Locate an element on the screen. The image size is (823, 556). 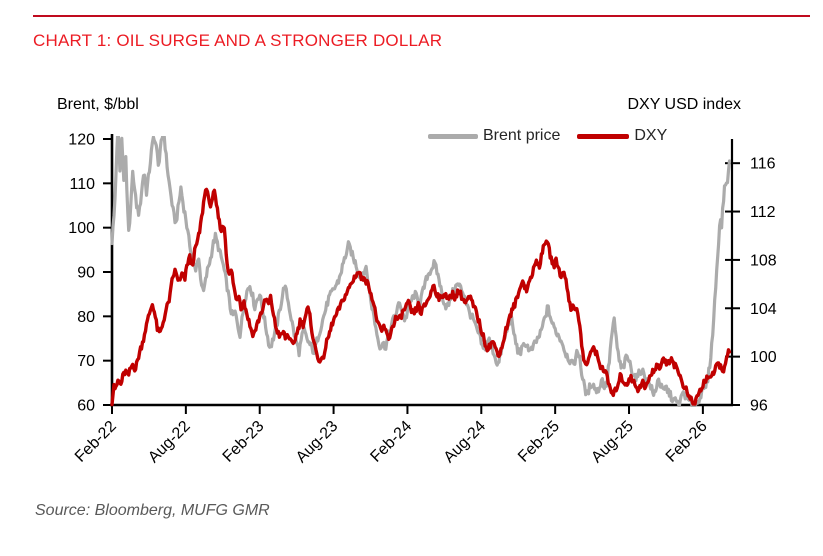
left-tick-label: 60 is located at coordinates (86, 406).